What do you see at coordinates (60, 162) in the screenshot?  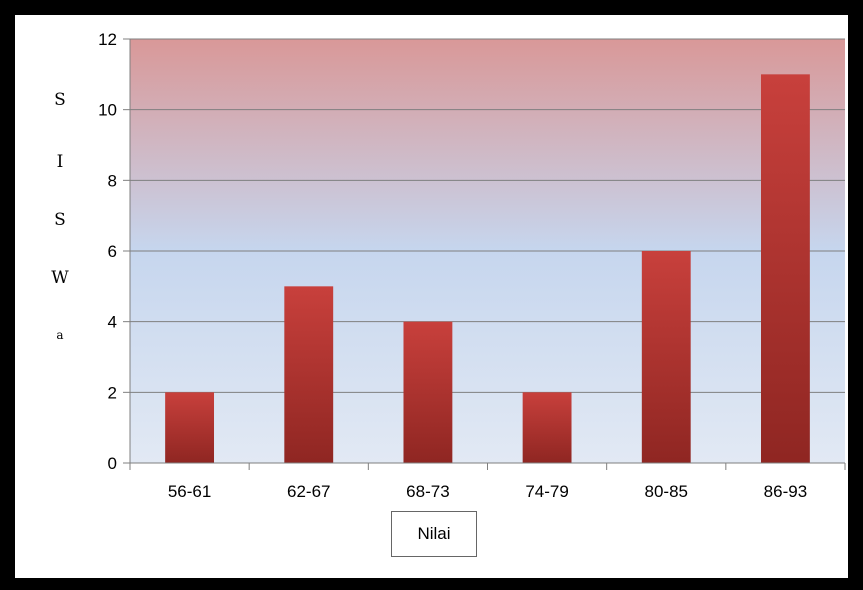 I see `y-axis-label-letter: I` at bounding box center [60, 162].